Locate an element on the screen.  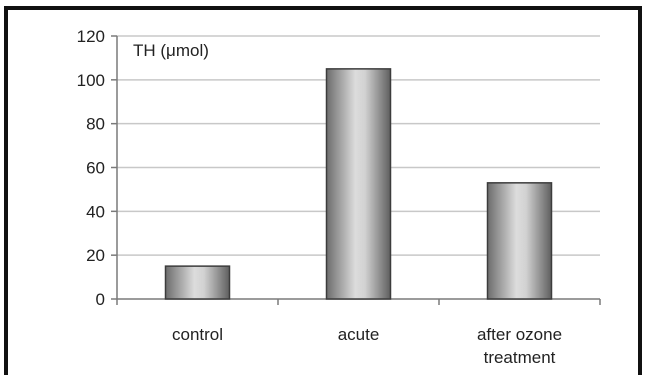
y-tick-label: 0 is located at coordinates (100, 299).